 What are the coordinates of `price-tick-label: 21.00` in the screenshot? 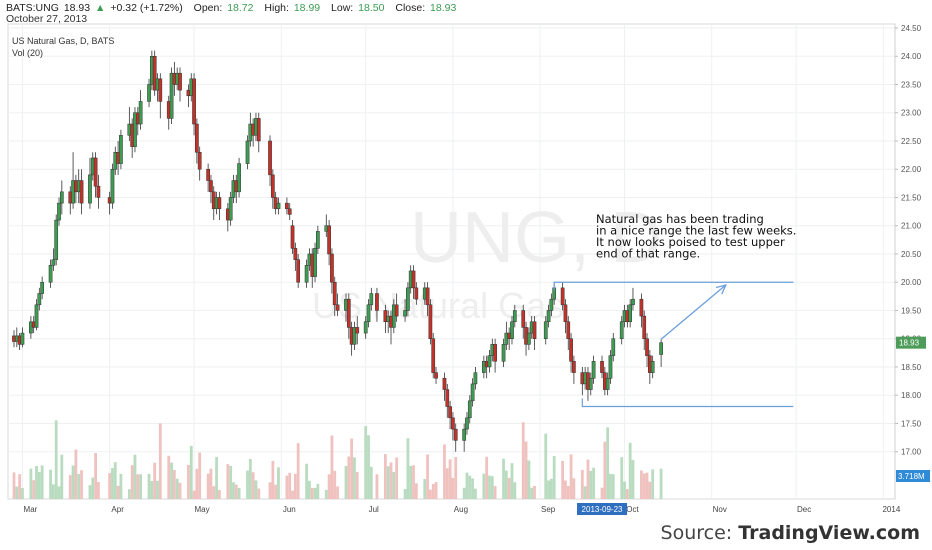 It's located at (911, 226).